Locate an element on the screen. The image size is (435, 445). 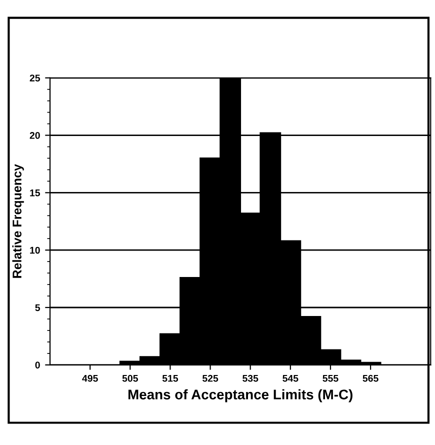
y-tick-label: 15 is located at coordinates (35, 193).